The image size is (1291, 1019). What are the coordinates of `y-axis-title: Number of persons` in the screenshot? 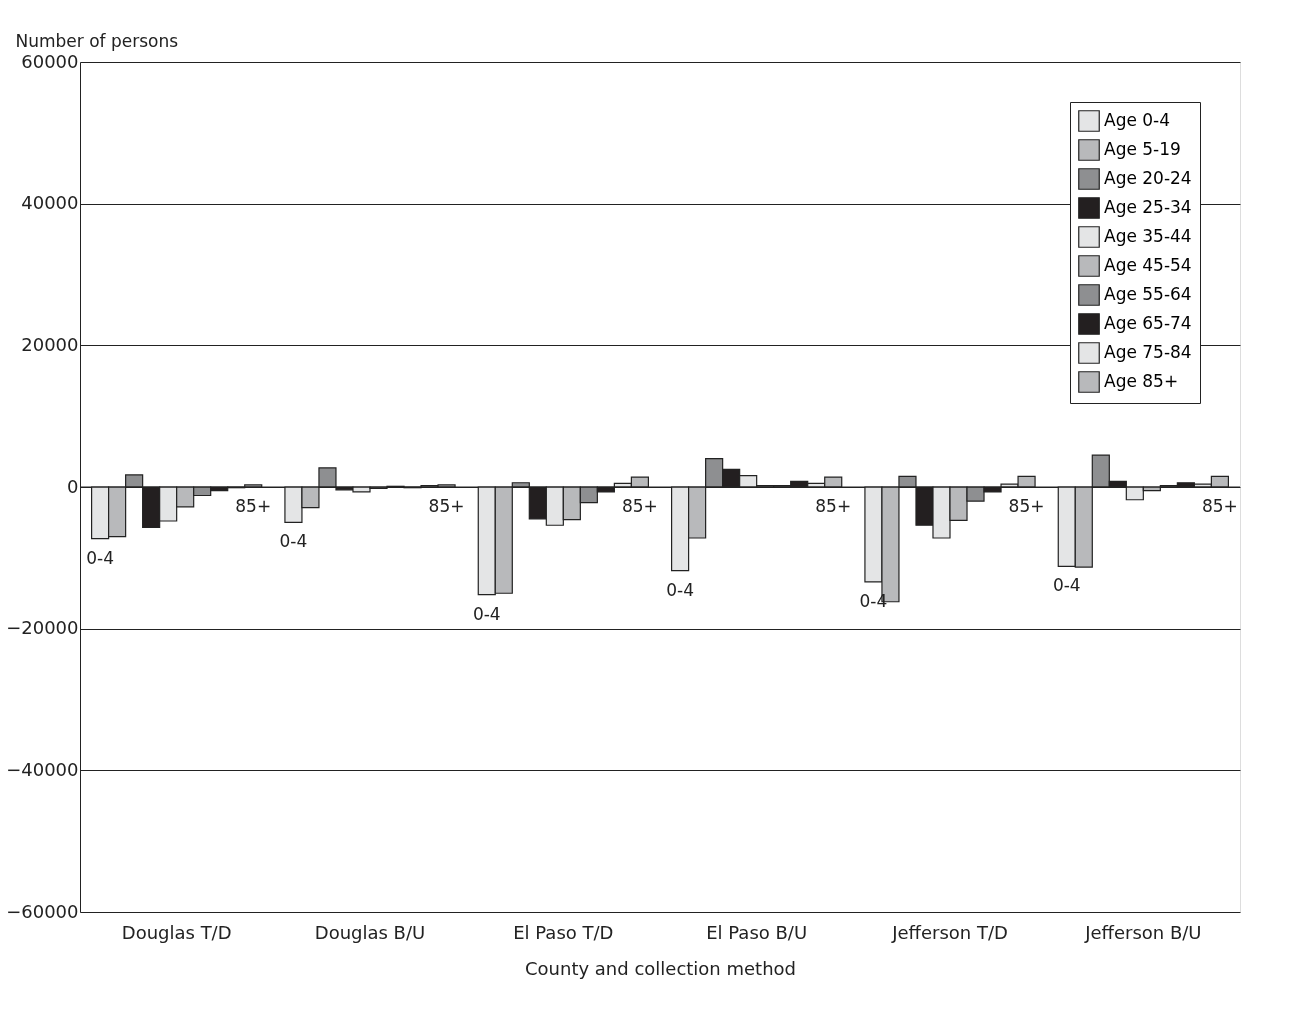 It's located at (97, 40).